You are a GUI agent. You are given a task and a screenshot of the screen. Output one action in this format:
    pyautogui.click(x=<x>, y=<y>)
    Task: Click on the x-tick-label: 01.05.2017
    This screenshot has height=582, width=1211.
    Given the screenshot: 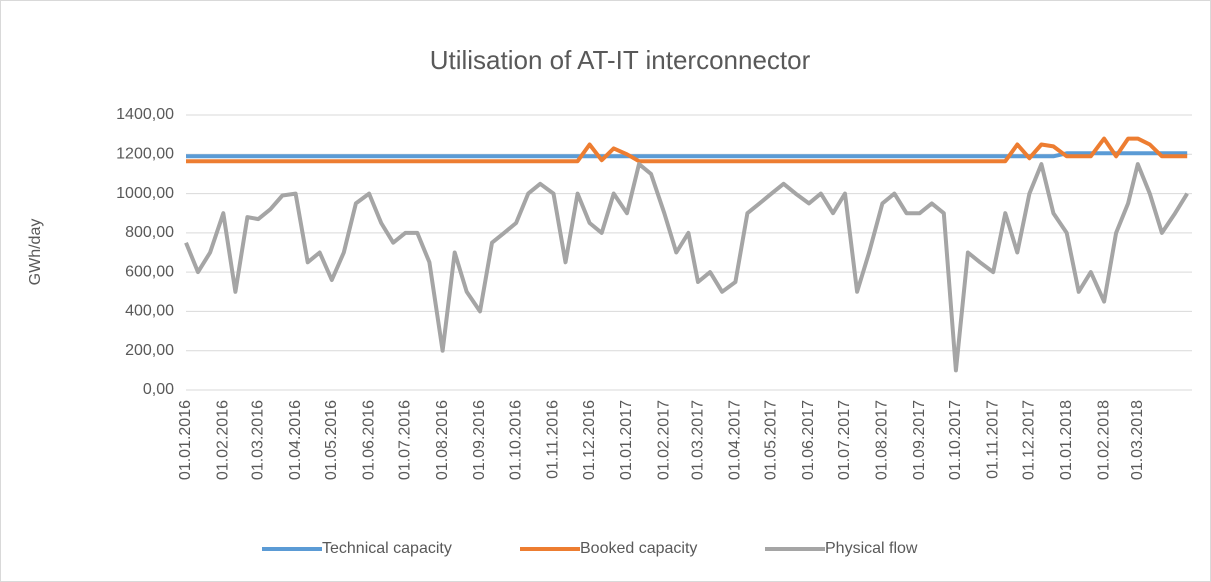 What is the action you would take?
    pyautogui.click(x=771, y=440)
    